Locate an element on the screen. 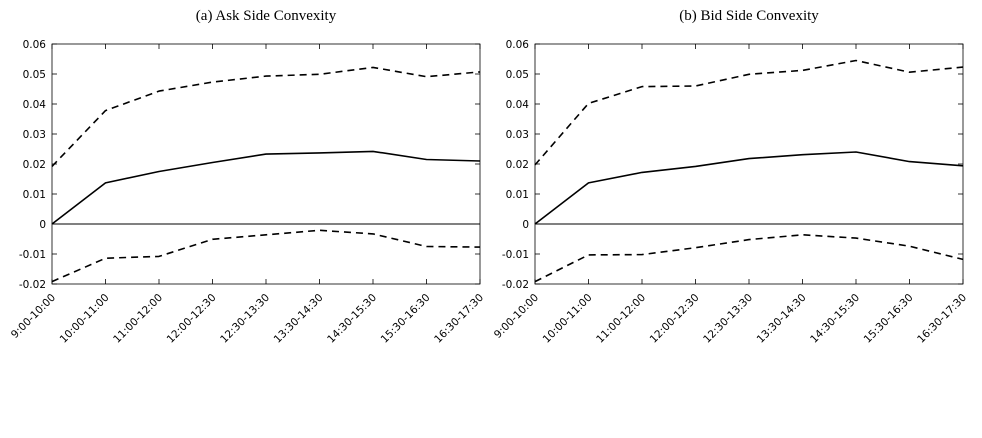  chart-title: (b) Bid Side Convexity is located at coordinates (749, 16).